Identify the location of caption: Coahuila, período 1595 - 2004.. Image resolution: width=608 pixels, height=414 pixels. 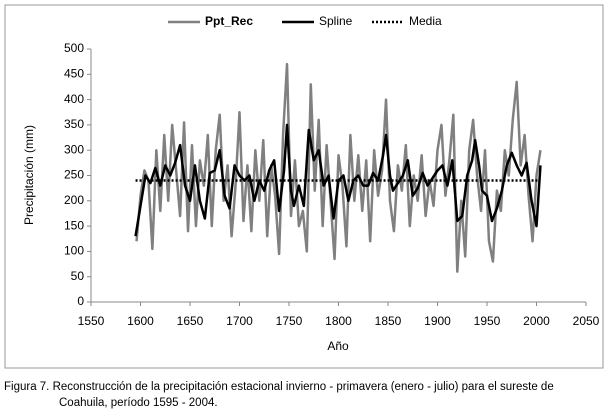
(138, 403).